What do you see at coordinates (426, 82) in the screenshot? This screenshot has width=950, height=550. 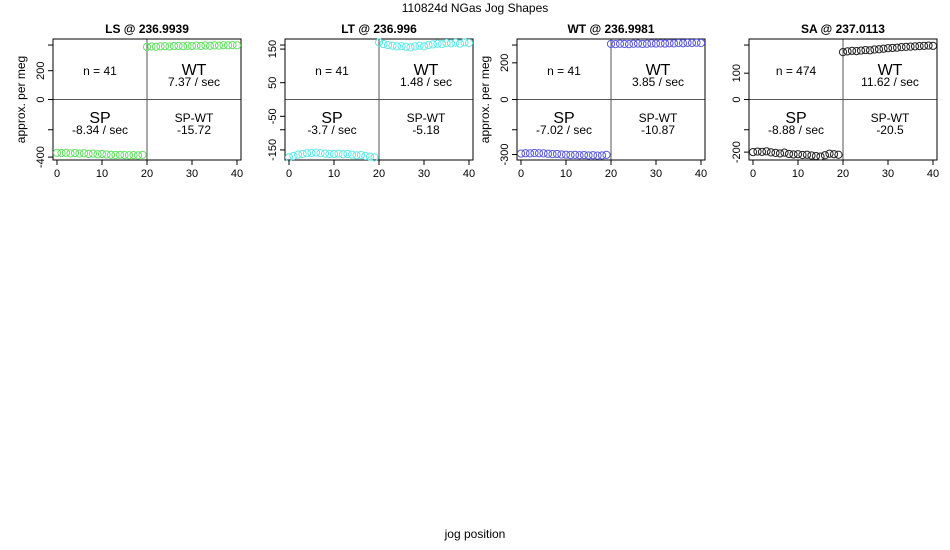 I see `cell-wt-rate: 1.48 / sec` at bounding box center [426, 82].